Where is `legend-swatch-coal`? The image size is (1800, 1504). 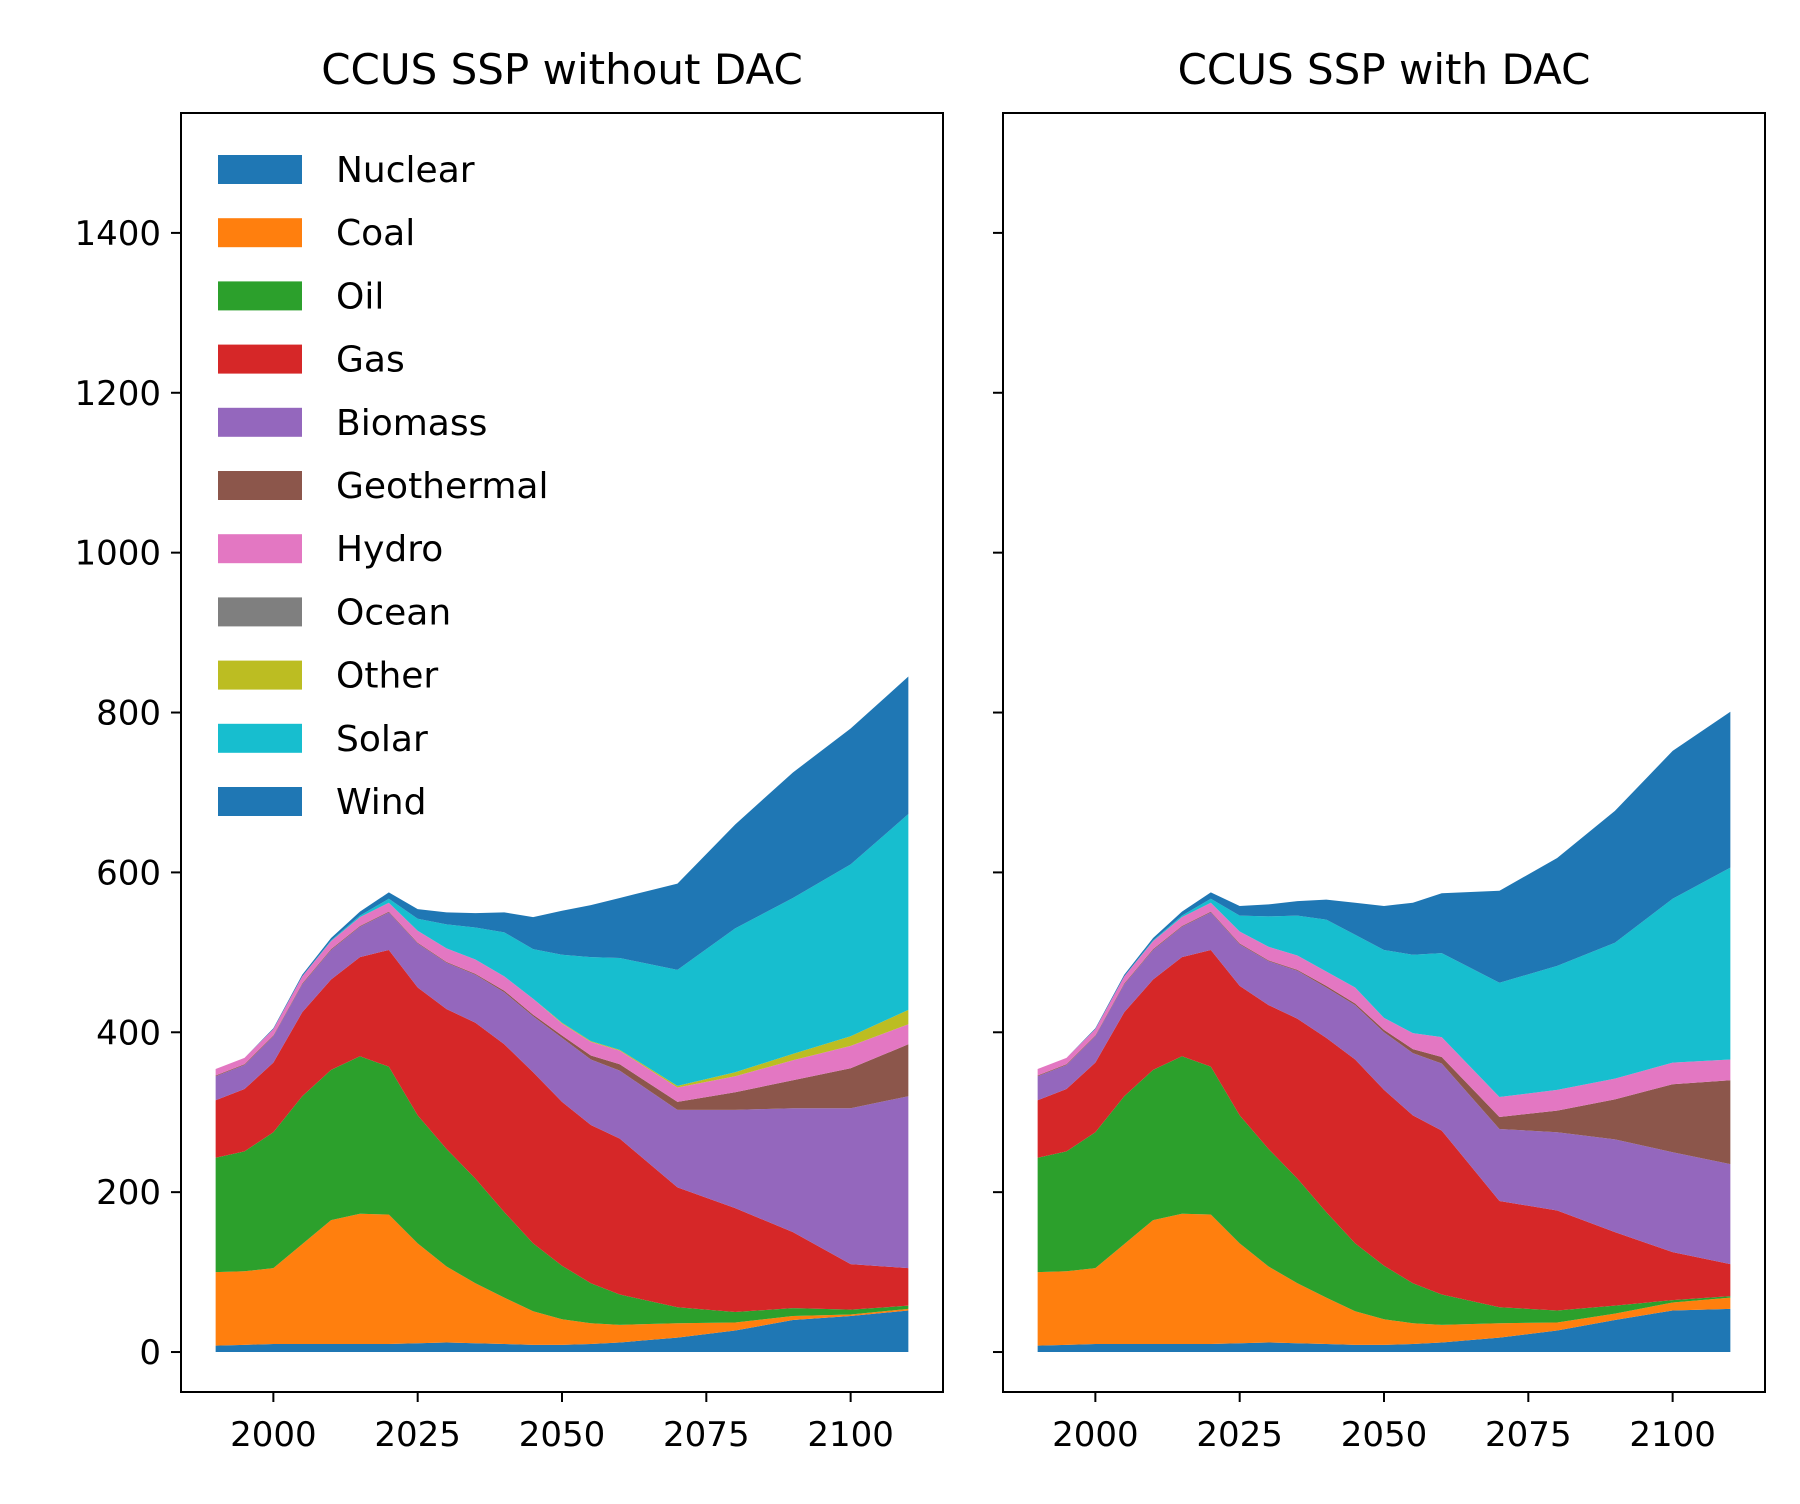
legend-swatch-coal is located at coordinates (260, 233).